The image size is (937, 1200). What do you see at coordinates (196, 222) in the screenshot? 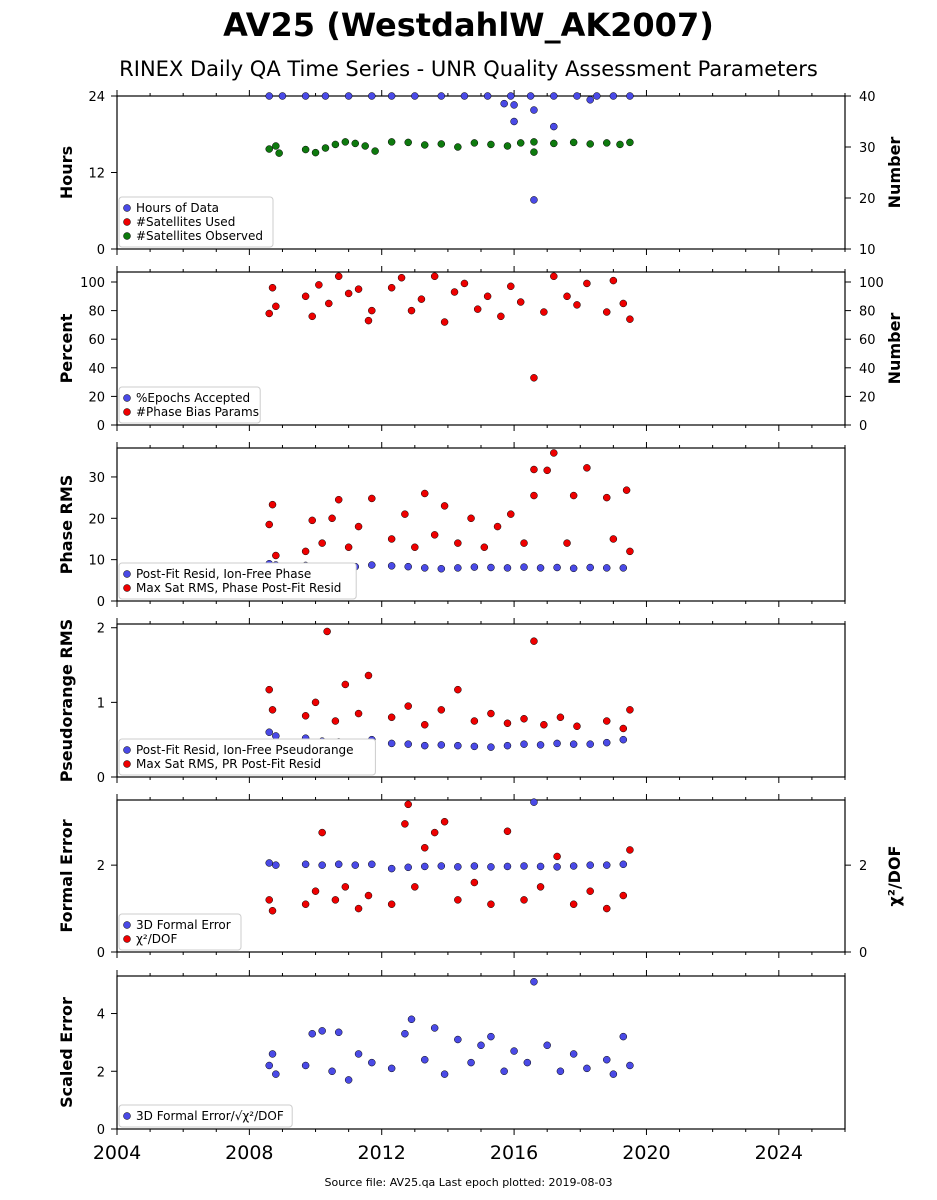
I see `legend-box` at bounding box center [196, 222].